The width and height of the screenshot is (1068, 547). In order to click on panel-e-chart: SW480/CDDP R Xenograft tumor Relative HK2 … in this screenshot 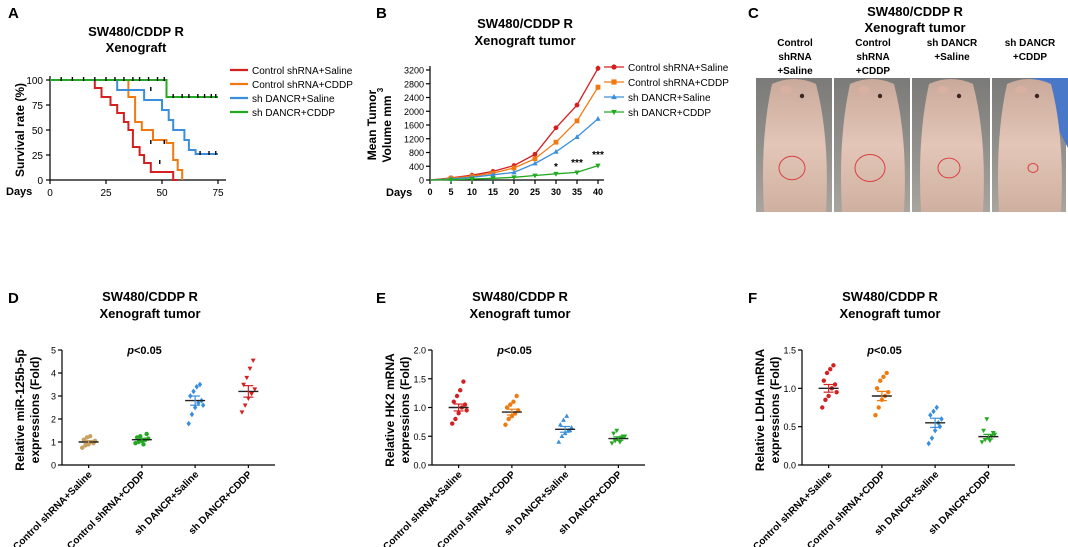, I will do `click(513, 418)`.